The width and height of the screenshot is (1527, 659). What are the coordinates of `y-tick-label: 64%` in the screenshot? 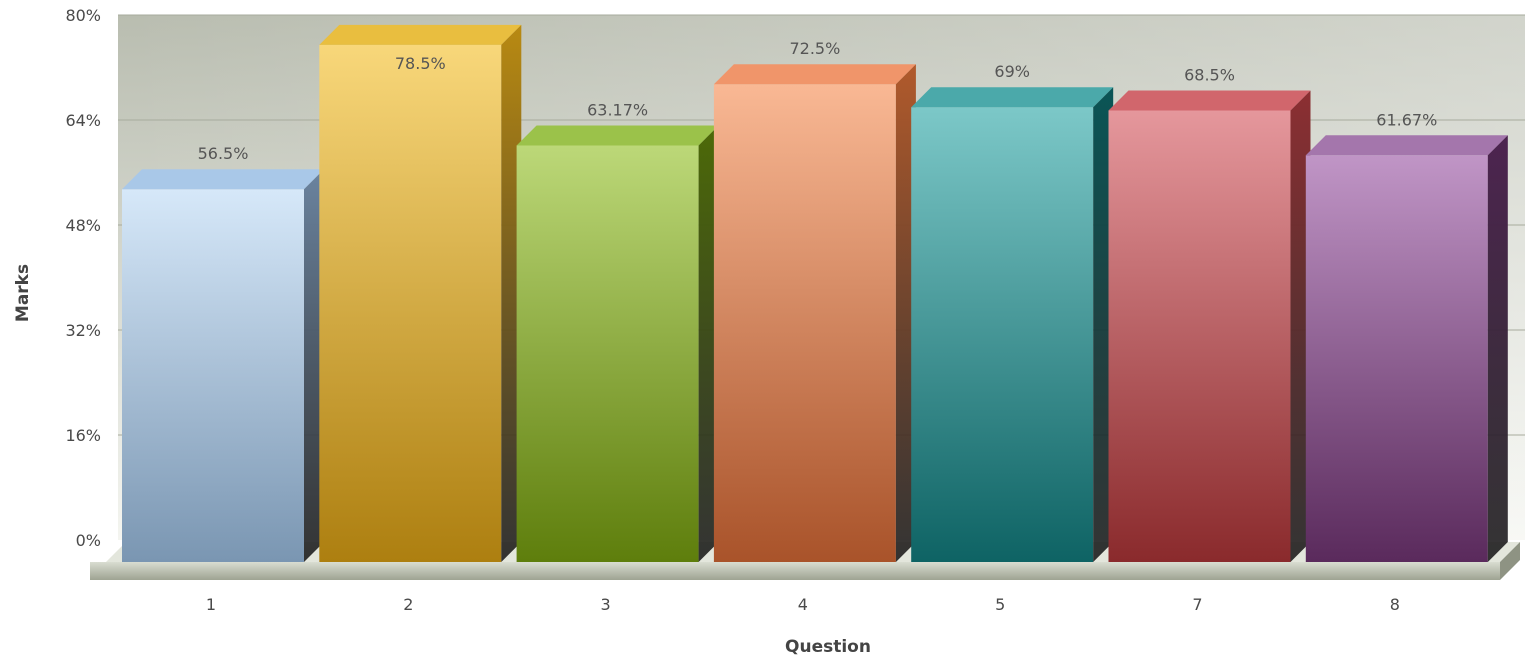 It's located at (83, 120).